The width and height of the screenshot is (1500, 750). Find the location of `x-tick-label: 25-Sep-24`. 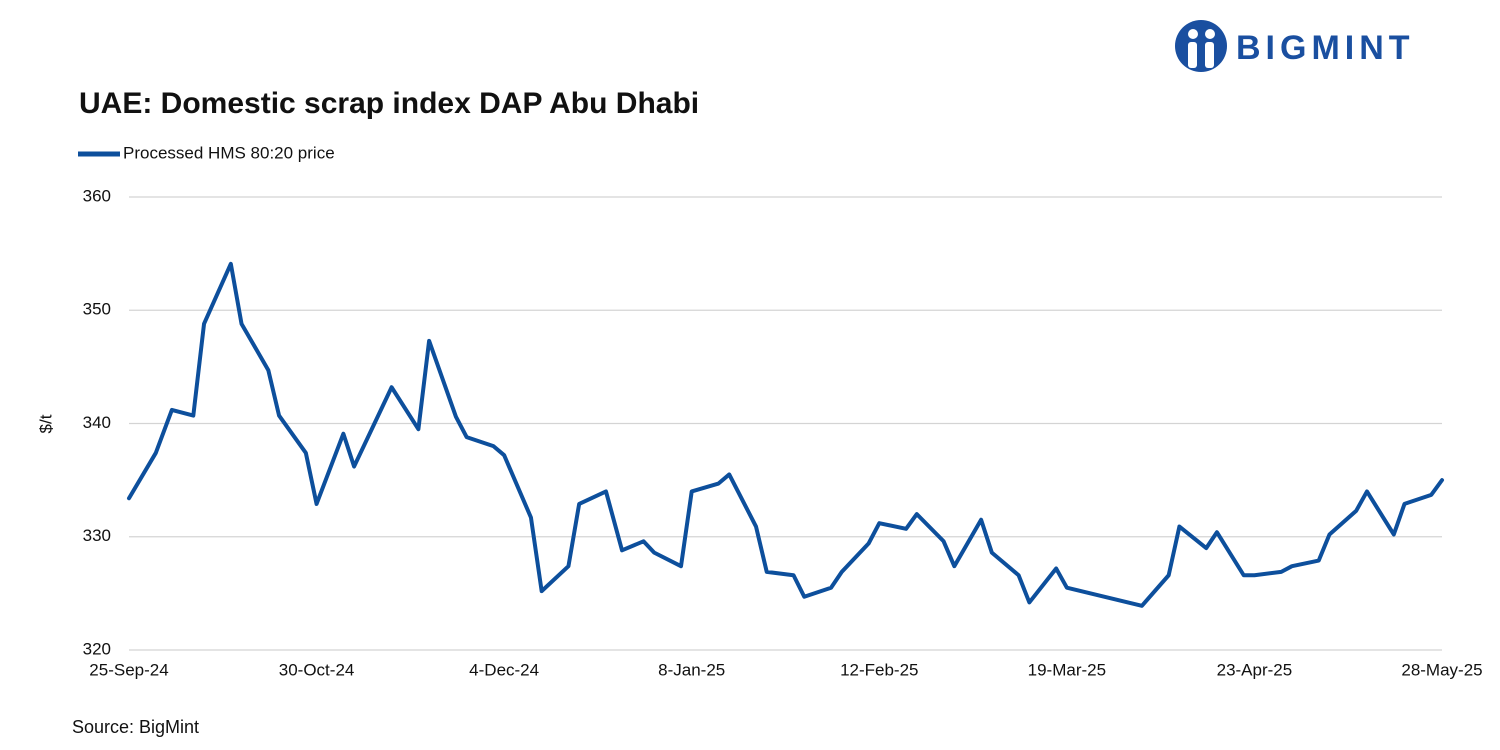

x-tick-label: 25-Sep-24 is located at coordinates (128, 669).